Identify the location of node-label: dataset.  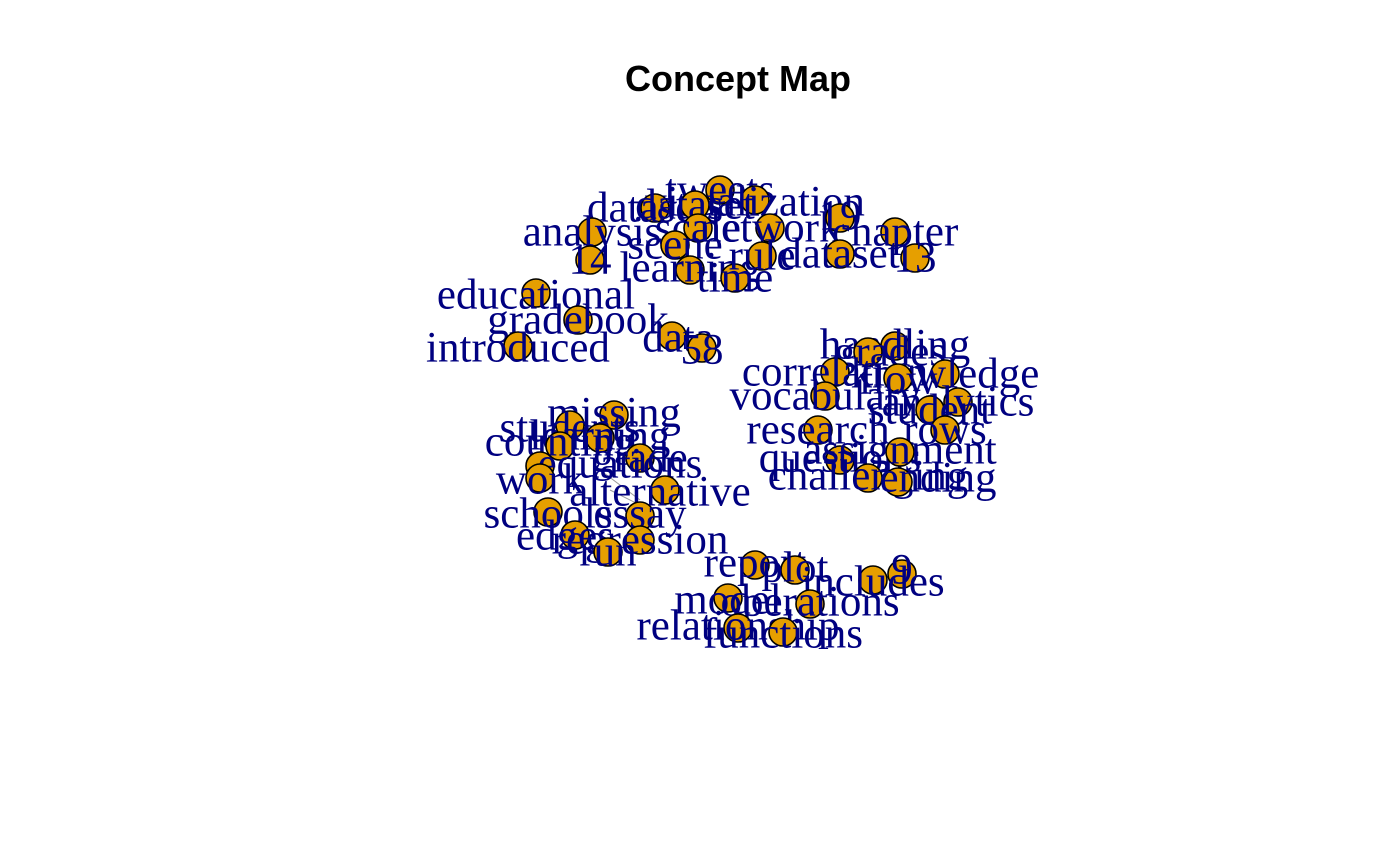
(839, 254).